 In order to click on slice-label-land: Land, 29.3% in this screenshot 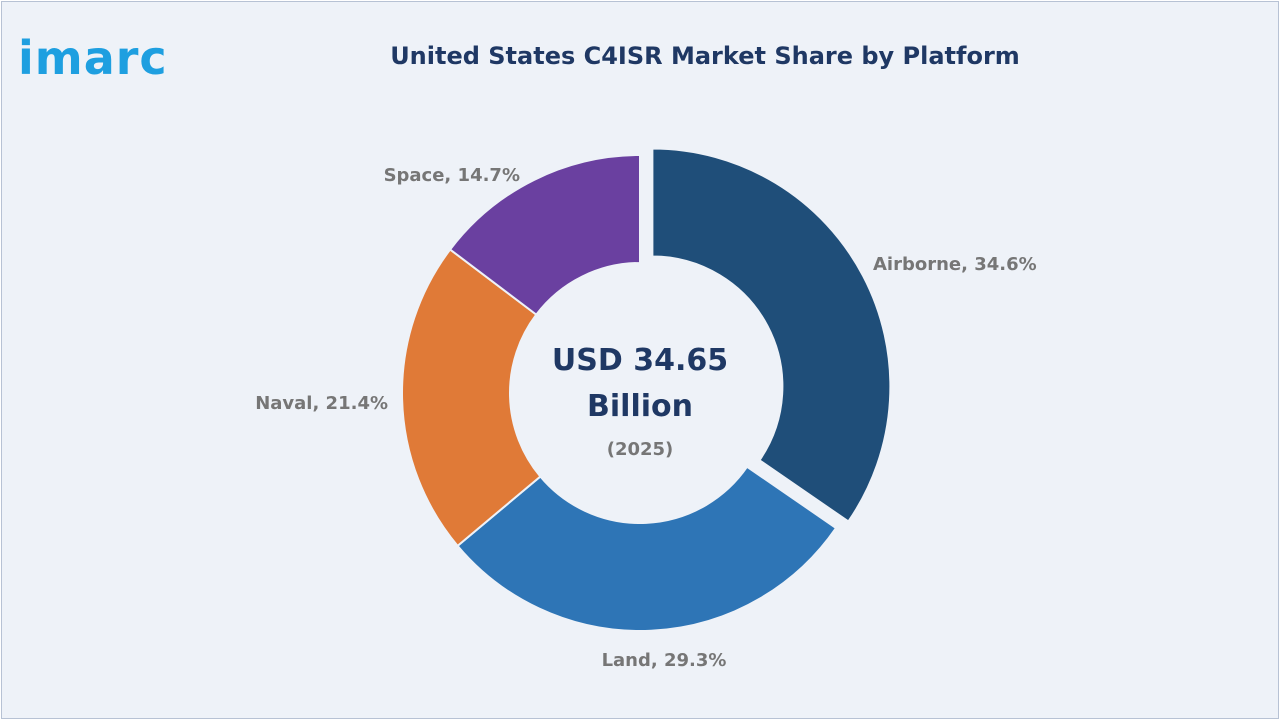, I will do `click(664, 660)`.